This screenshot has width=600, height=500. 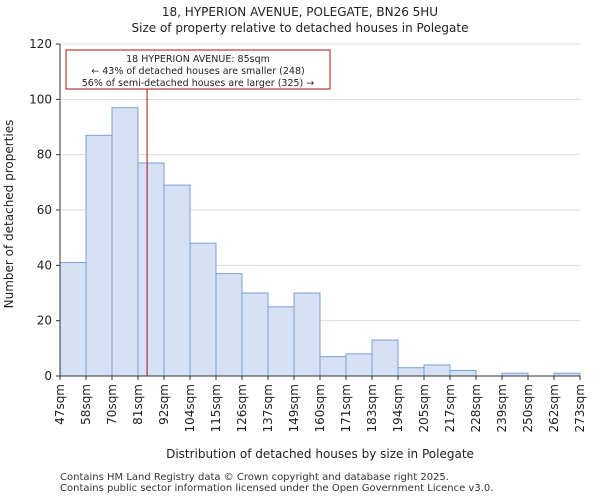 I want to click on x-tick-label: 58sqm, so click(x=86, y=404).